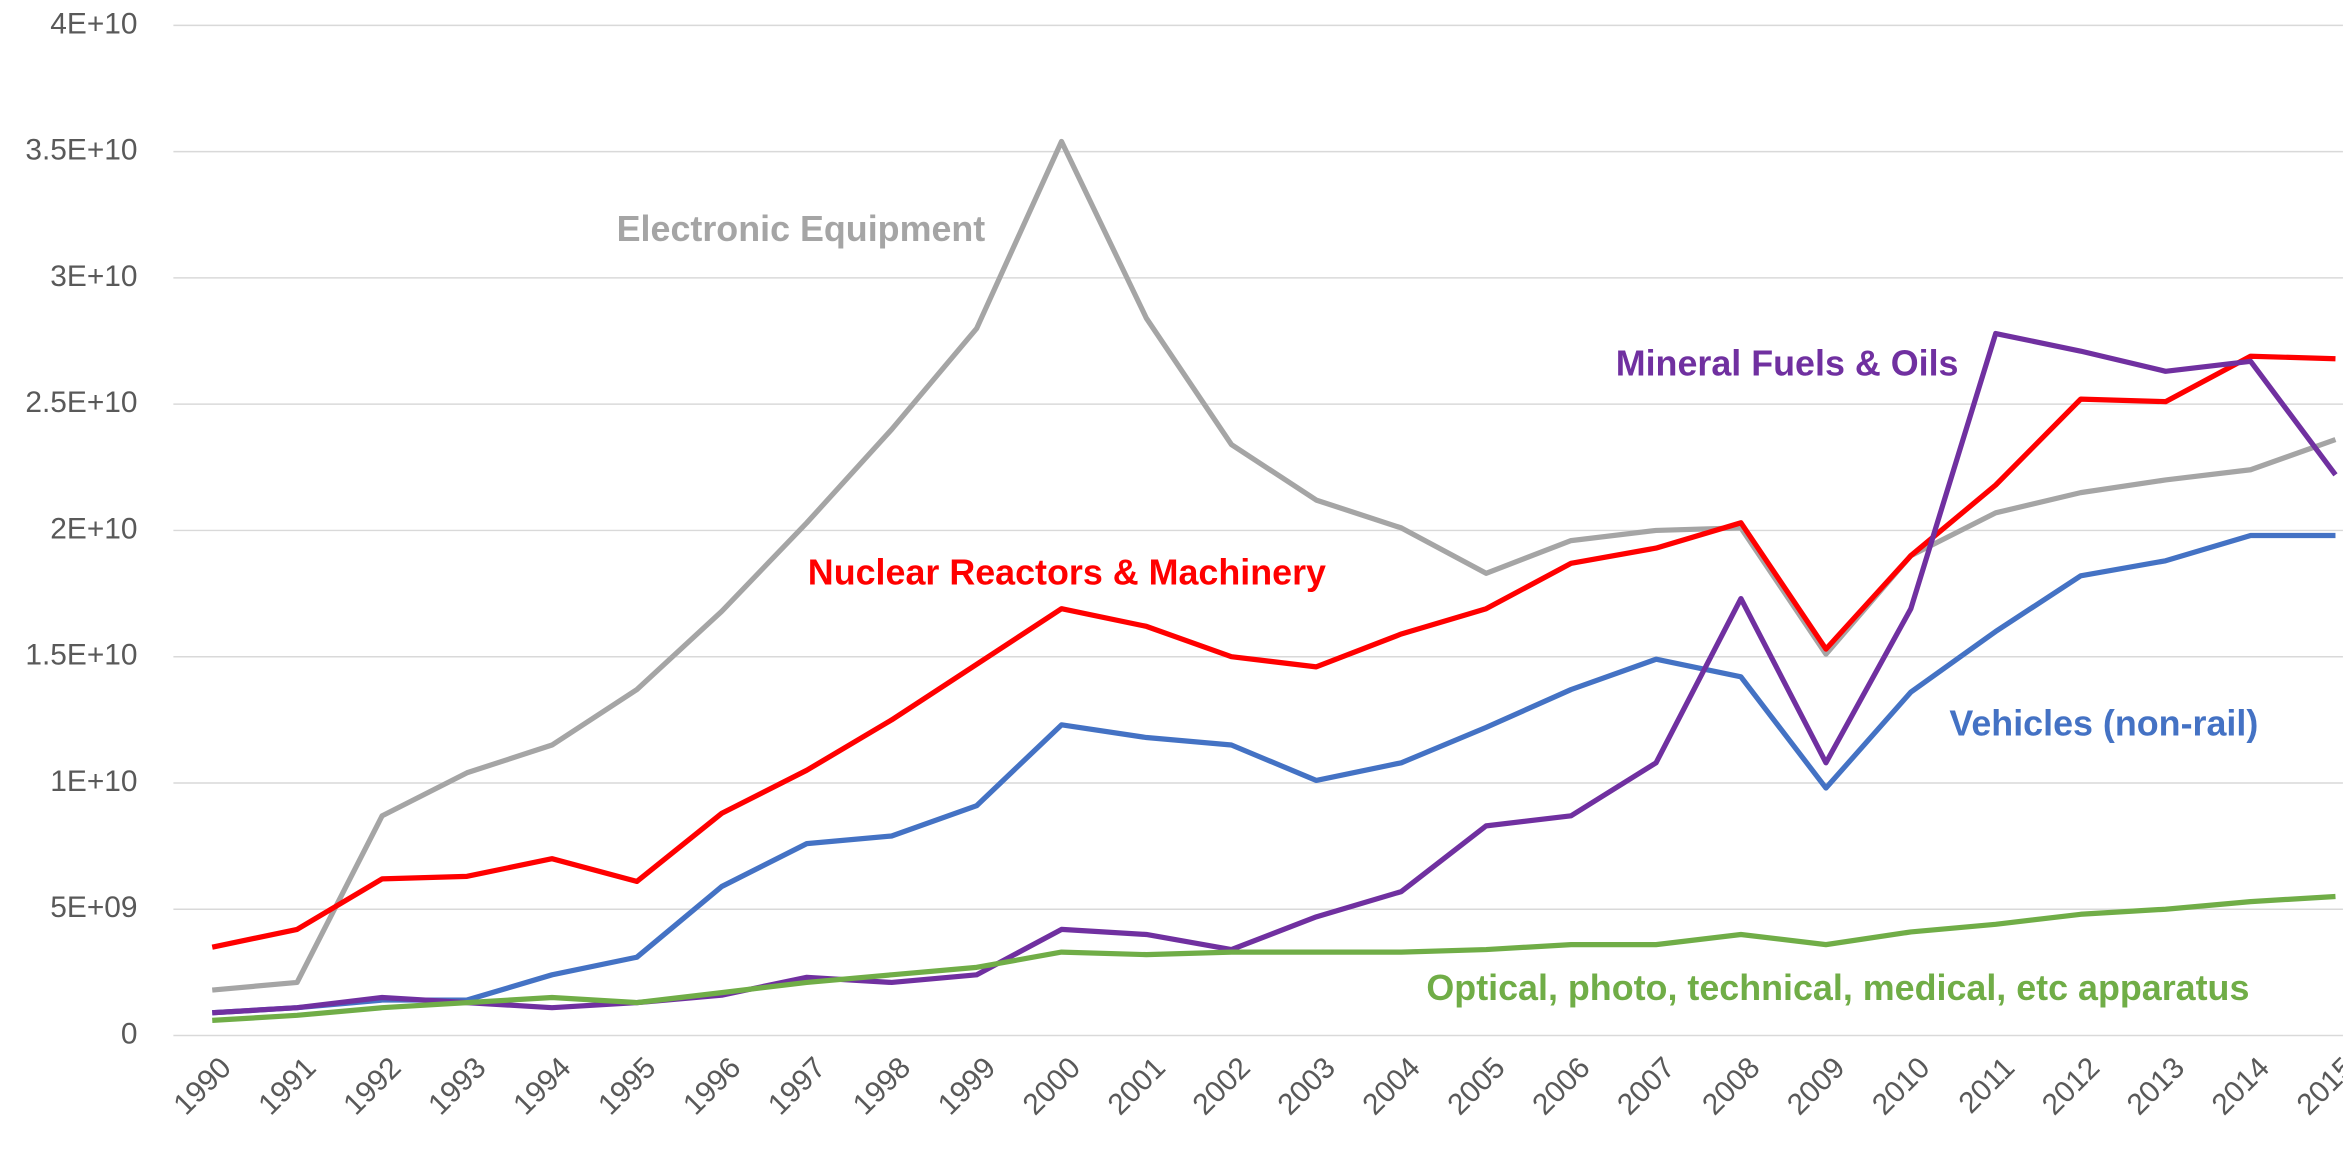 This screenshot has width=2343, height=1158. Describe the element at coordinates (1476, 1086) in the screenshot. I see `x-tick-label: 2005` at that location.